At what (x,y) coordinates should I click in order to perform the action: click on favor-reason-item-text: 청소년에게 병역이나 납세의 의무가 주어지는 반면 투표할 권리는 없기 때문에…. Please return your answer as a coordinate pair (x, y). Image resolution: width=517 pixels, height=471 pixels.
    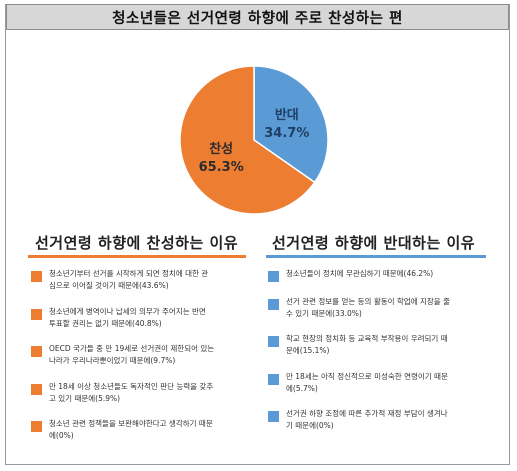
    Looking at the image, I should click on (127, 317).